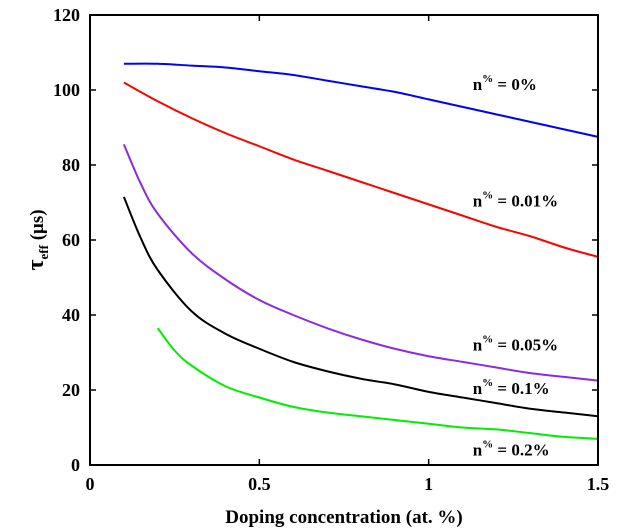  What do you see at coordinates (71, 315) in the screenshot?
I see `y-tick-label: 40` at bounding box center [71, 315].